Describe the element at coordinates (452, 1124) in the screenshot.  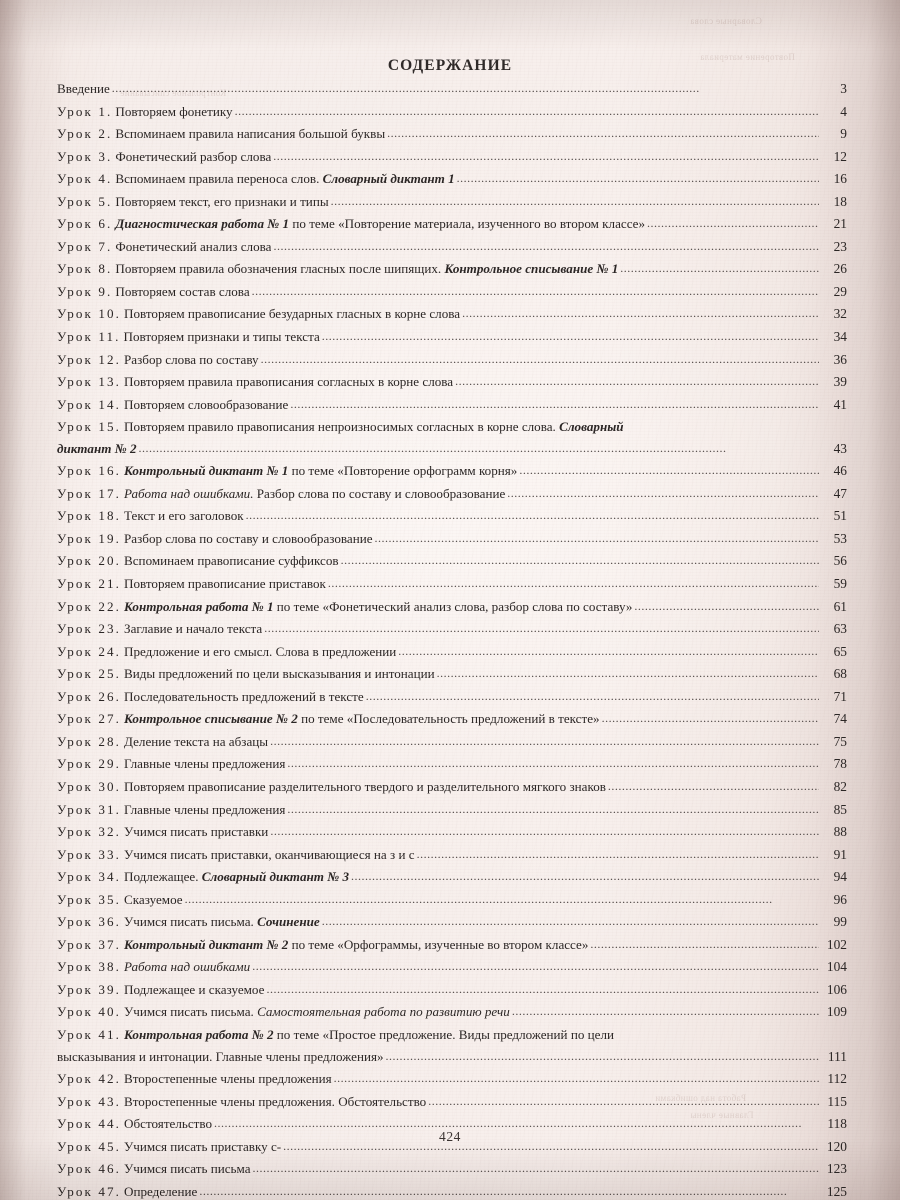
I see `toc-entry-row: Урок 44.Обстоятельство 118` at that location.